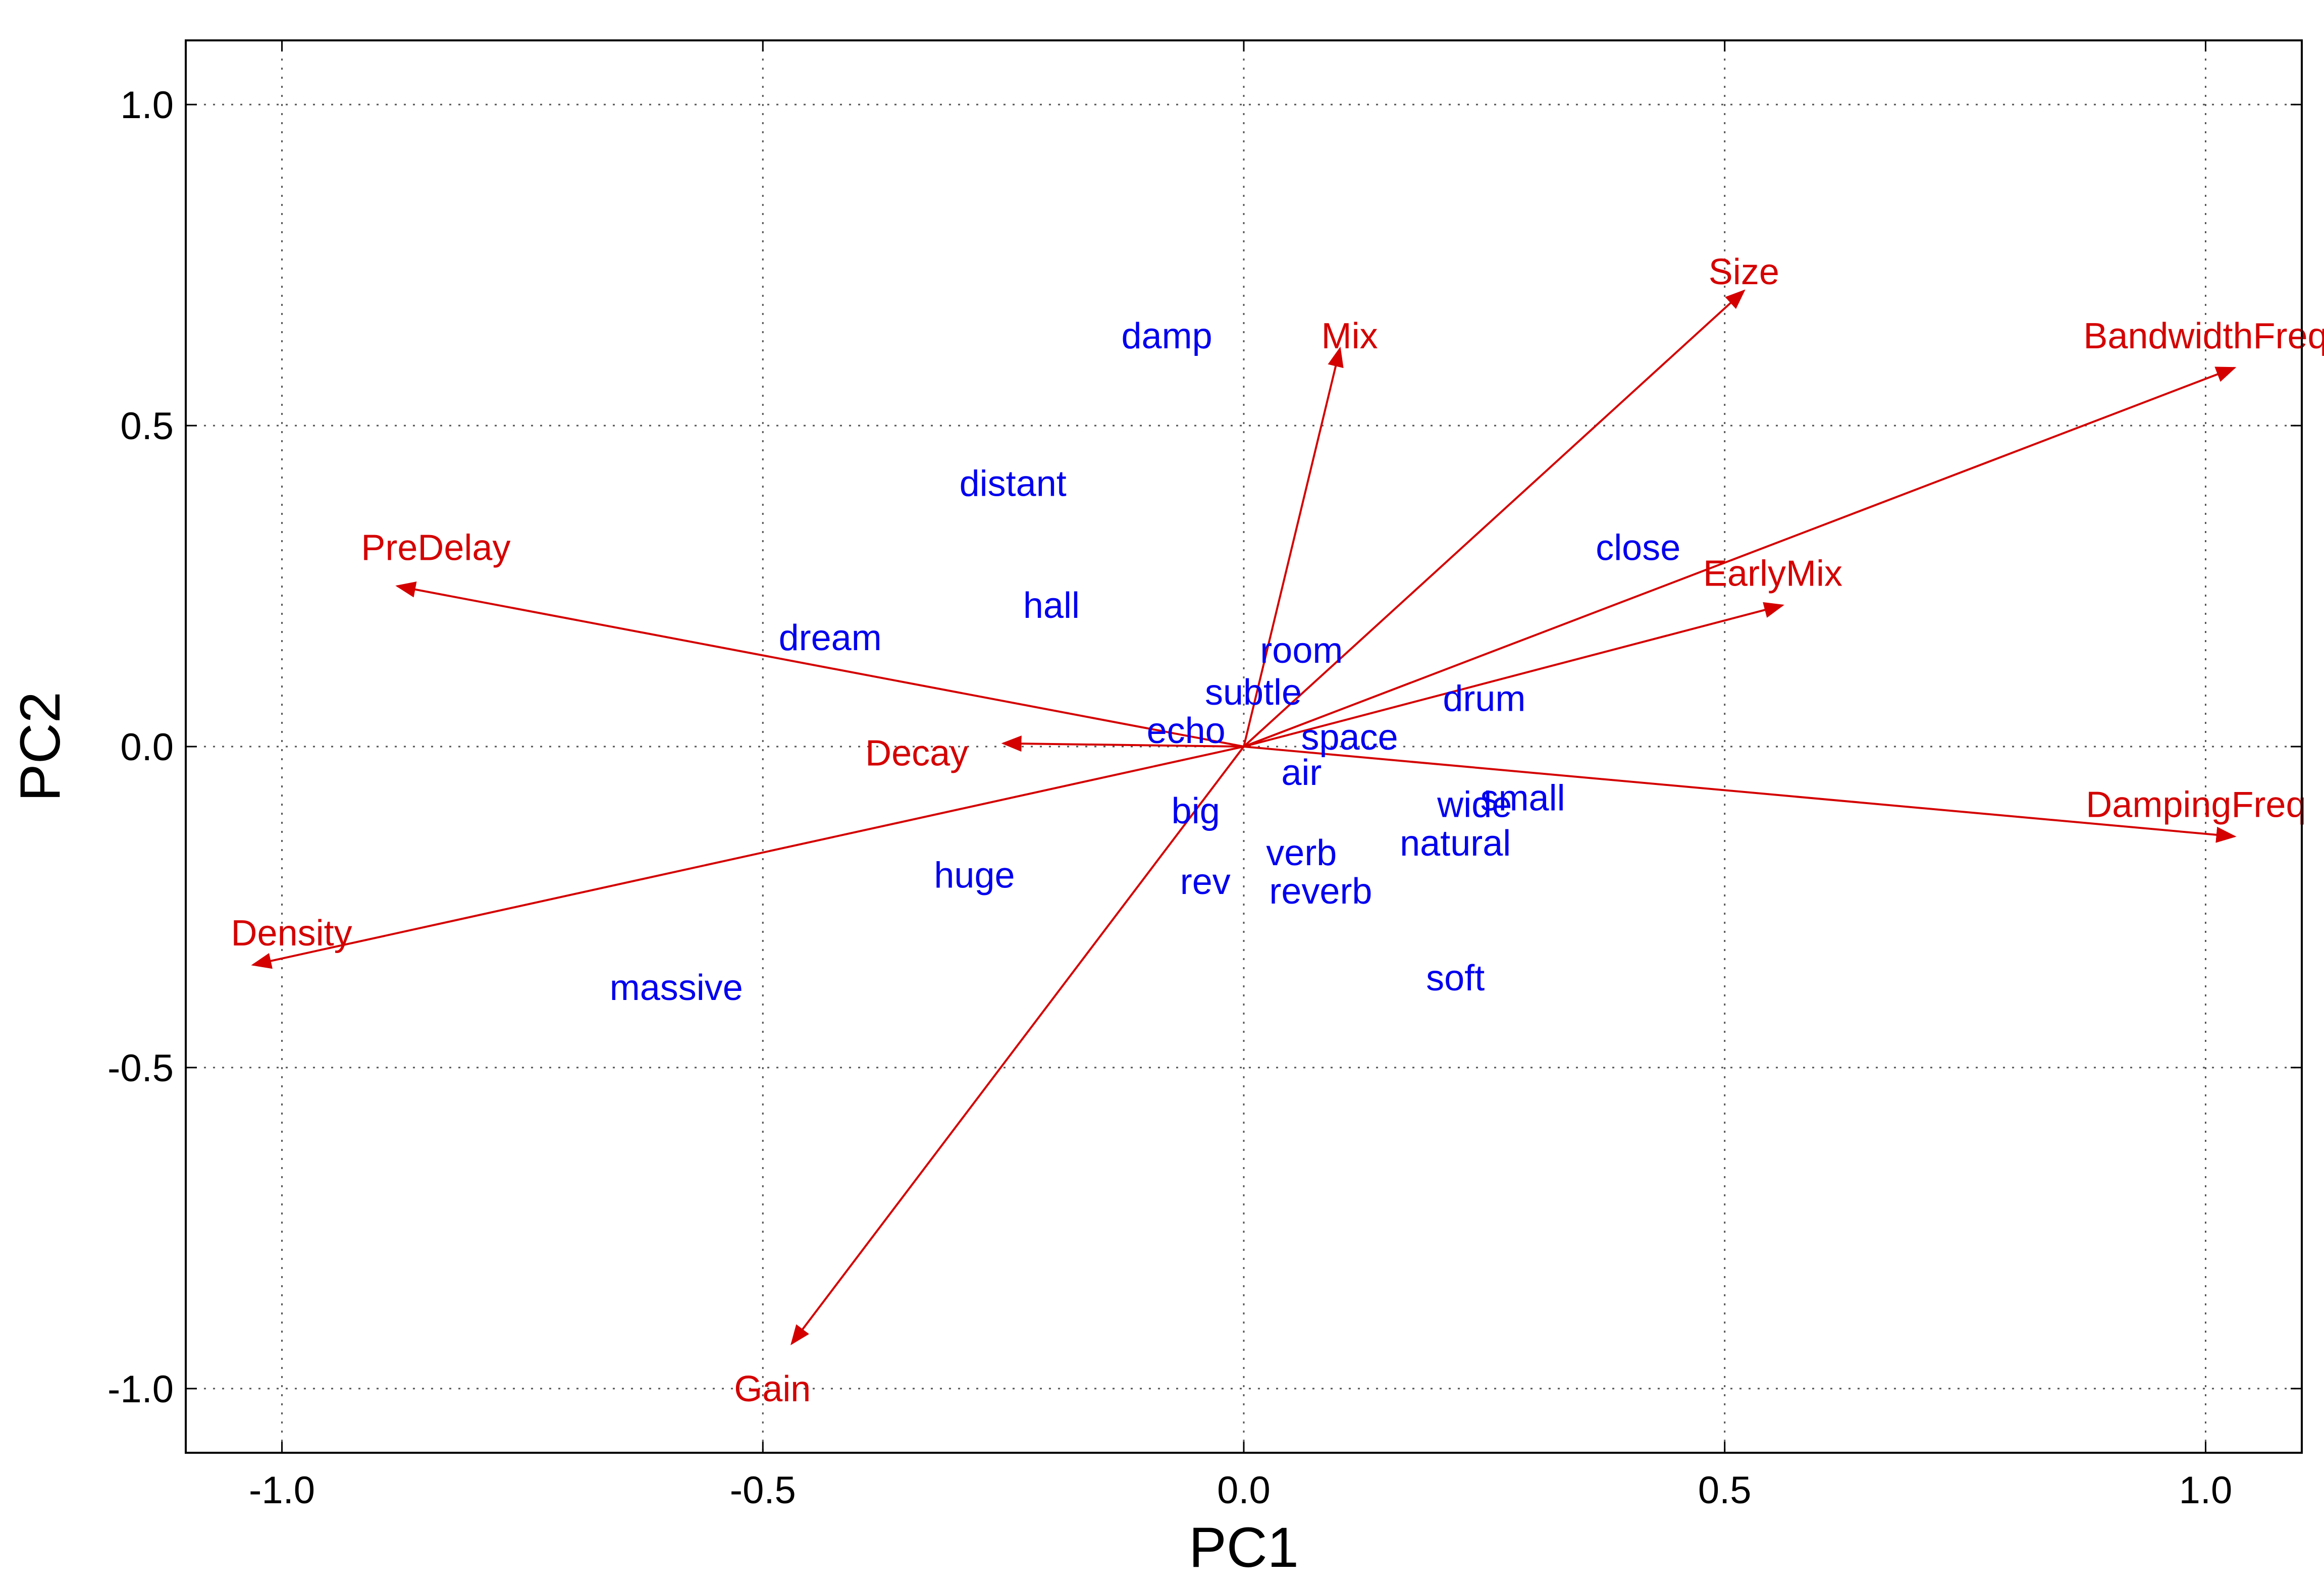 This screenshot has width=2324, height=1583. I want to click on word-label-massive: massive, so click(676, 988).